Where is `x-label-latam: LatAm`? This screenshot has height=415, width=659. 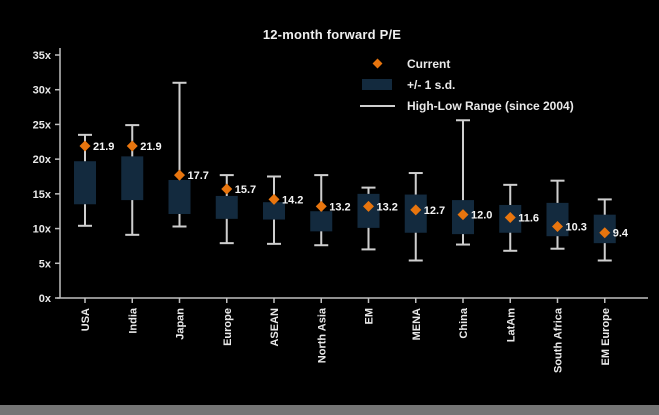 x-label-latam: LatAm is located at coordinates (511, 325).